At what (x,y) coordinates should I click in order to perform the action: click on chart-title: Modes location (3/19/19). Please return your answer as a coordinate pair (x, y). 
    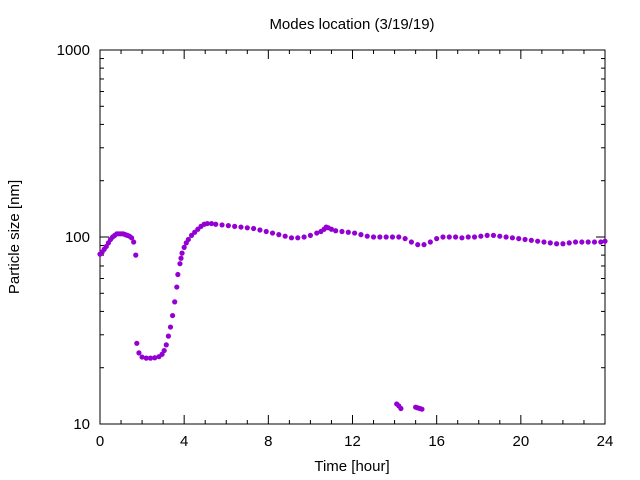
    Looking at the image, I should click on (351, 24).